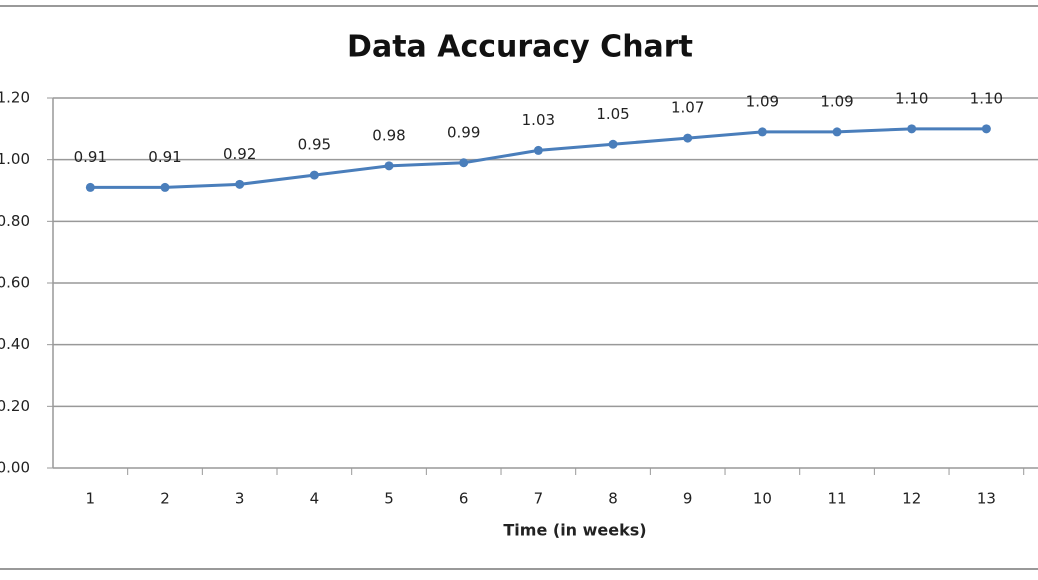 This screenshot has width=1038, height=580. Describe the element at coordinates (15, 98) in the screenshot. I see `y-tick-label: 1.20` at that location.